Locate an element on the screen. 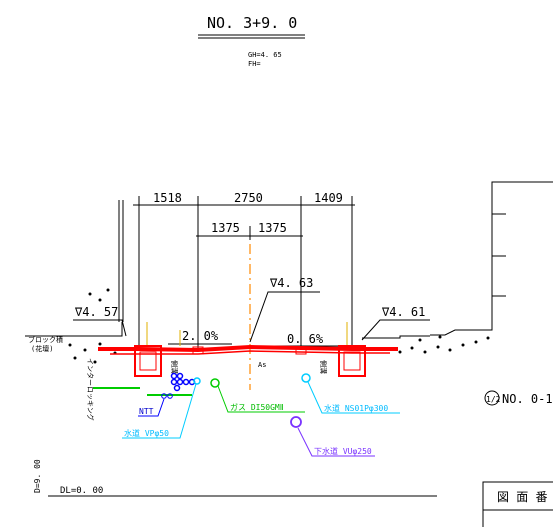 The width and height of the screenshot is (553, 527). slope-left: 2. 0% is located at coordinates (200, 336).